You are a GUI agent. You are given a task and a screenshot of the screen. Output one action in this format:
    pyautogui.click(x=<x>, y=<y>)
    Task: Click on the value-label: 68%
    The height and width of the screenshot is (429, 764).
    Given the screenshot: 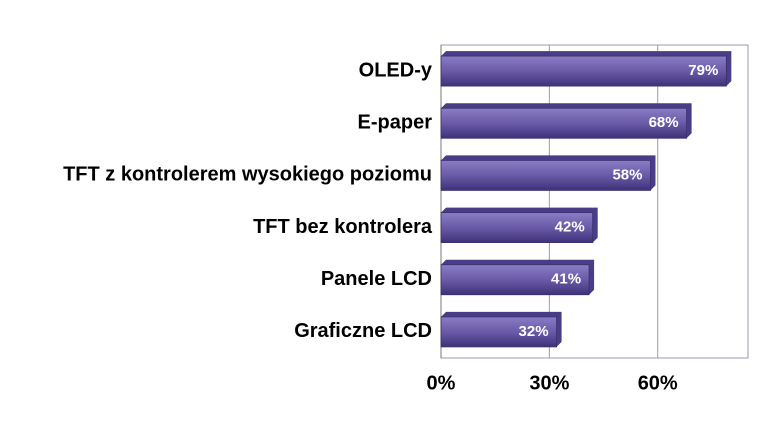 What is the action you would take?
    pyautogui.click(x=664, y=122)
    